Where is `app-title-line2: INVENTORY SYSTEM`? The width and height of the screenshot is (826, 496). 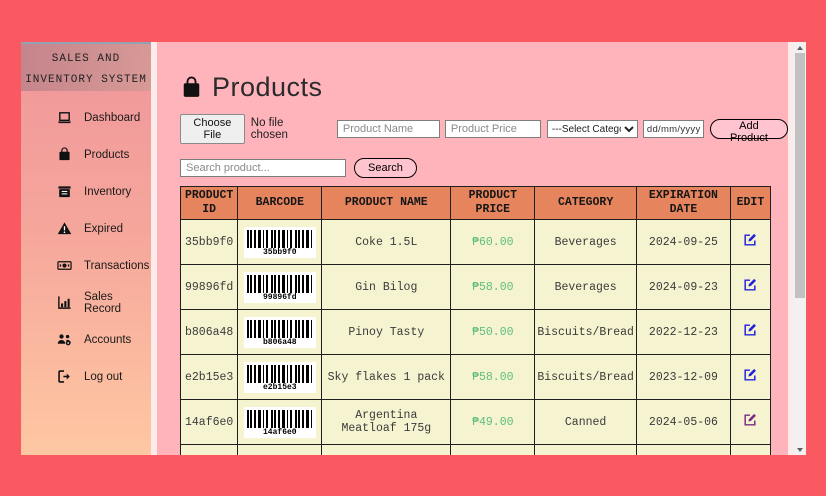
app-title-line2: INVENTORY SYSTEM is located at coordinates (86, 80).